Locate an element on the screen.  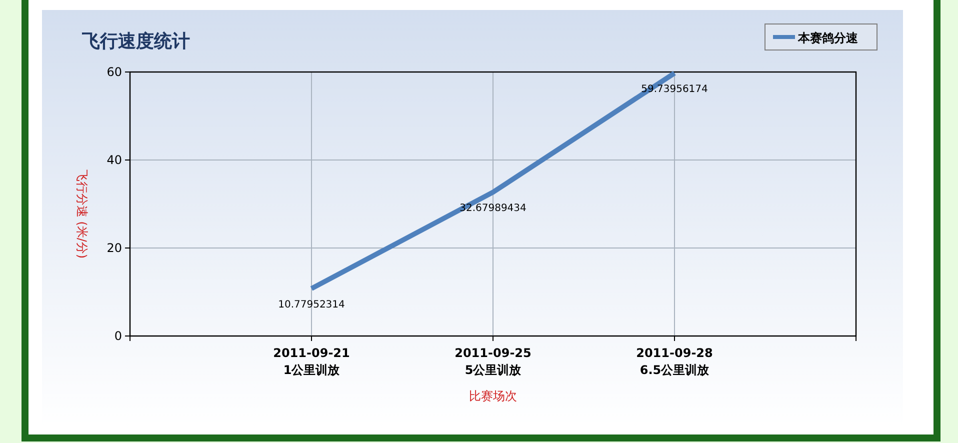
y-tick-label: 0 is located at coordinates (118, 336).